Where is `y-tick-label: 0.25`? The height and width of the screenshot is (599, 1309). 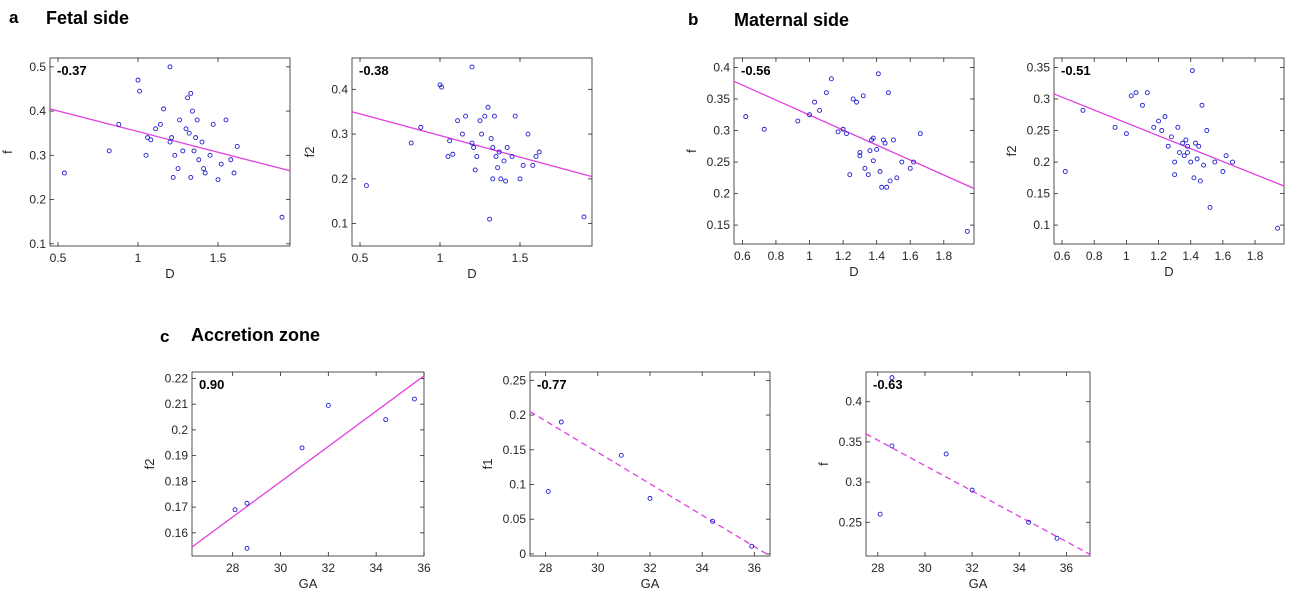 y-tick-label: 0.25 is located at coordinates (515, 380).